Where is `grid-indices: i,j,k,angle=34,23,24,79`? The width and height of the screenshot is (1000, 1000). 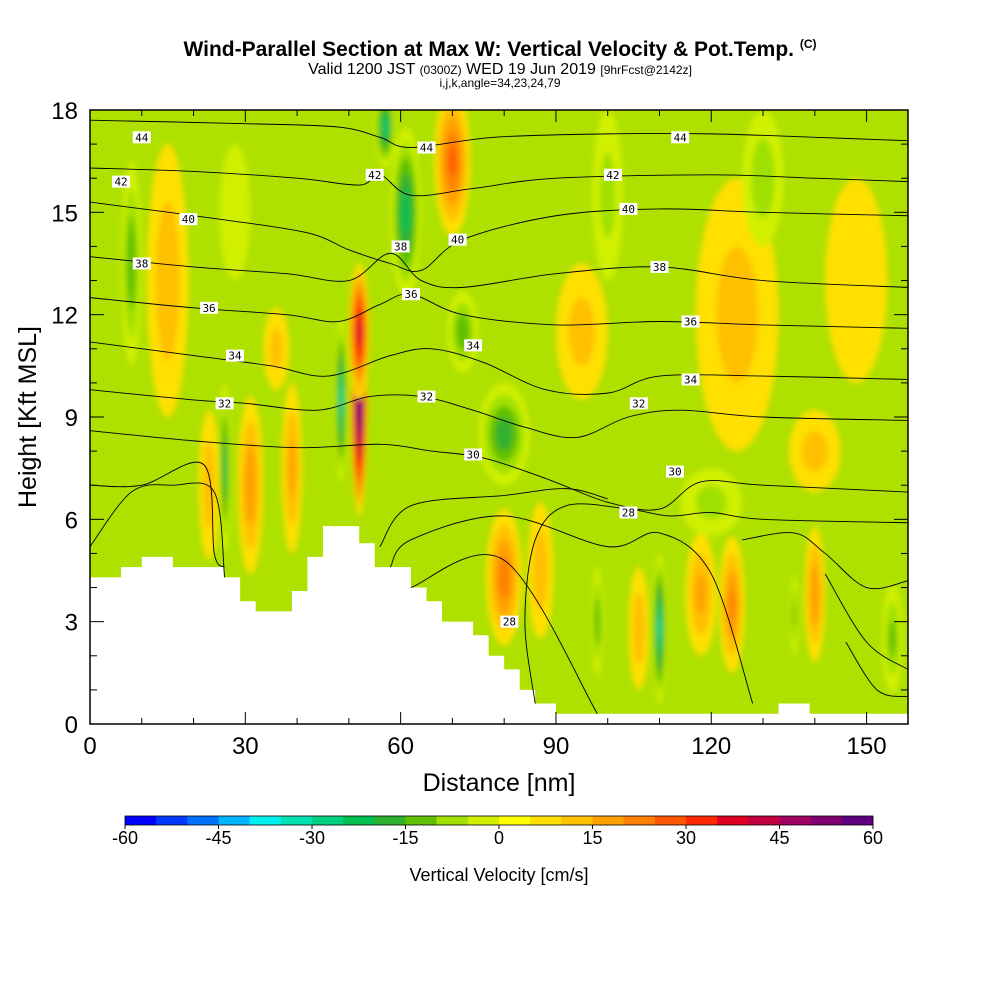 grid-indices: i,j,k,angle=34,23,24,79 is located at coordinates (500, 83).